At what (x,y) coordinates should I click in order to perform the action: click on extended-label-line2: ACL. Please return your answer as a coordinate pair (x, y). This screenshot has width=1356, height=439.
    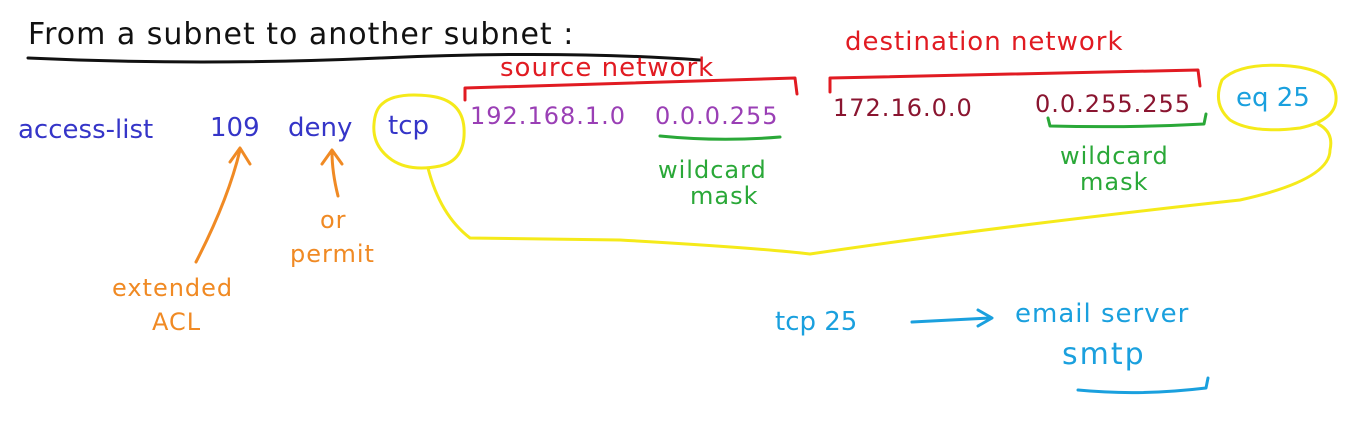
    Looking at the image, I should click on (176, 322).